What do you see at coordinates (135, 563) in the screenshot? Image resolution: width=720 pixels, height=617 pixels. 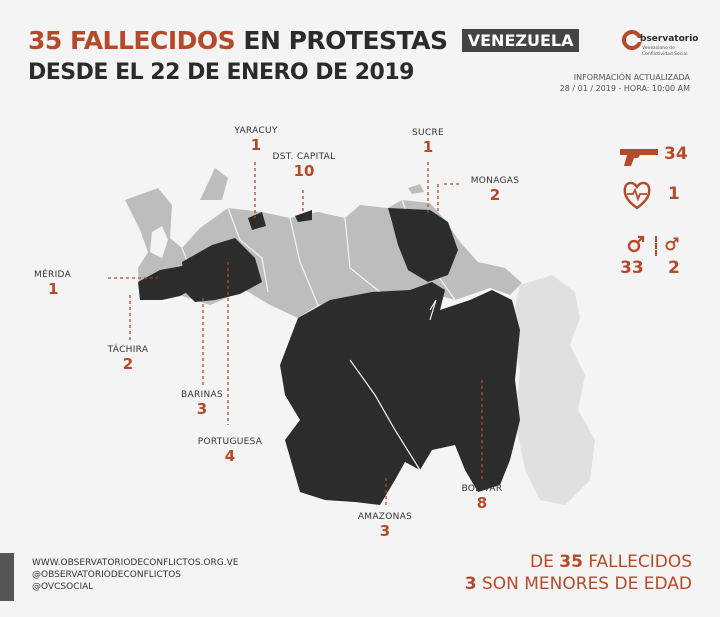 I see `website-link: WWW.OBSERVATORIODECONFLICTOS.ORG.VE` at bounding box center [135, 563].